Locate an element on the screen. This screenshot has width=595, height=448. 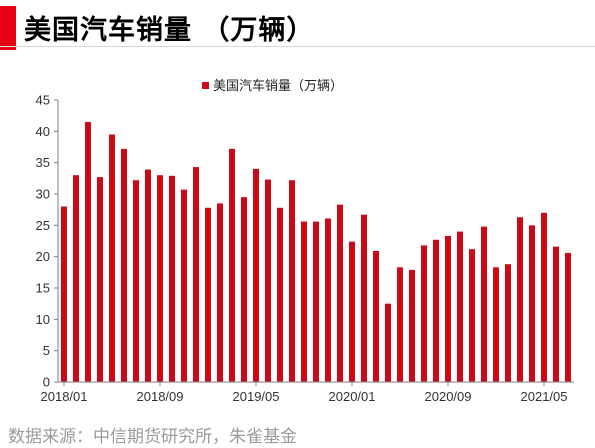
y-axis: 0 5 10 15 20 25 30 35 40 45 is located at coordinates (47, 241).